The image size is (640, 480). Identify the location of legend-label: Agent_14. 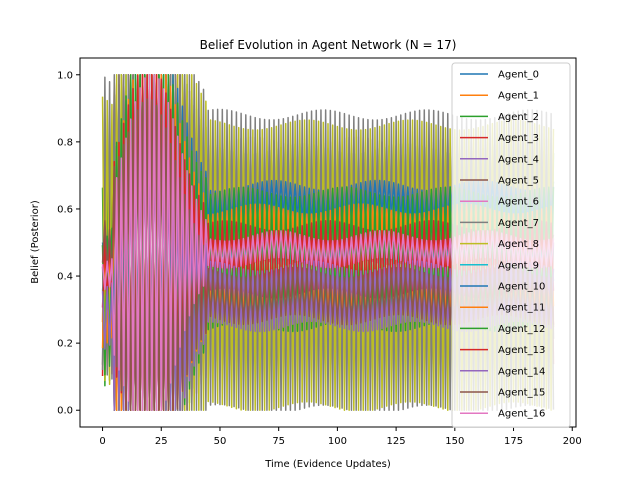
(521, 371).